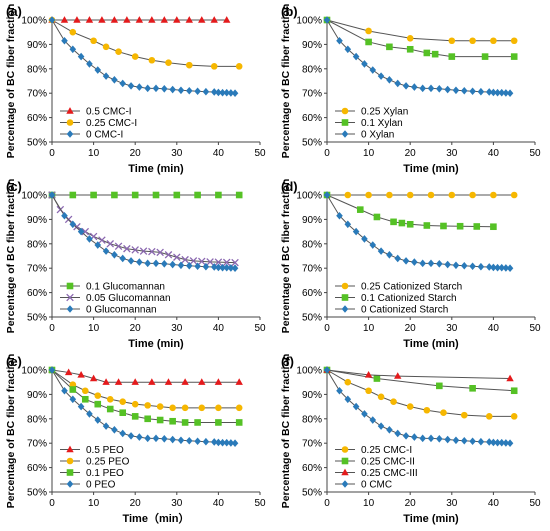  What do you see at coordinates (37, 244) in the screenshot?
I see `y-tick-label: 80%` at bounding box center [37, 244].